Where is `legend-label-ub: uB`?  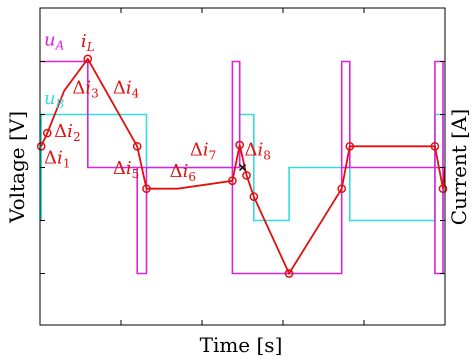 legend-label-ub: uB is located at coordinates (54, 99).